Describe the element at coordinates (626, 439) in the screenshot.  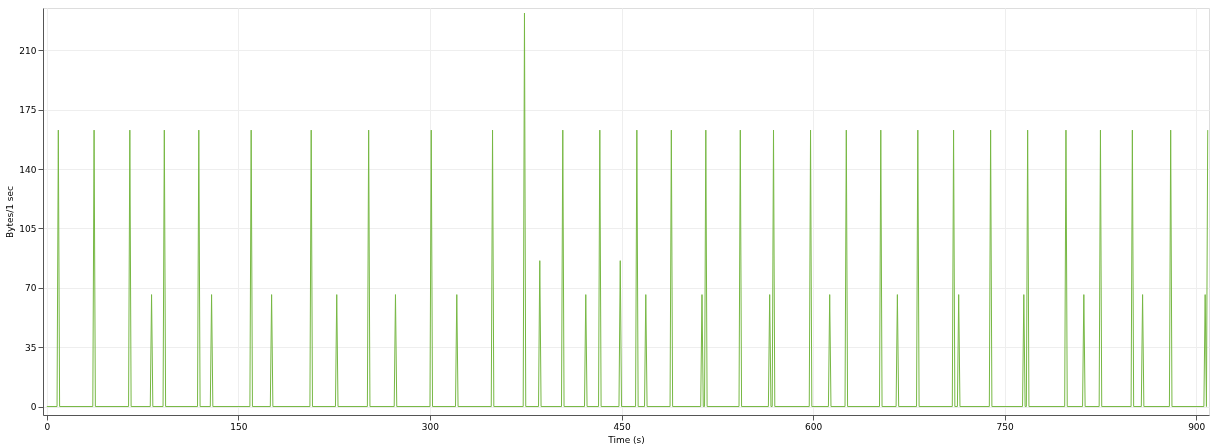
I see `x-axis-title: Time (s)` at that location.